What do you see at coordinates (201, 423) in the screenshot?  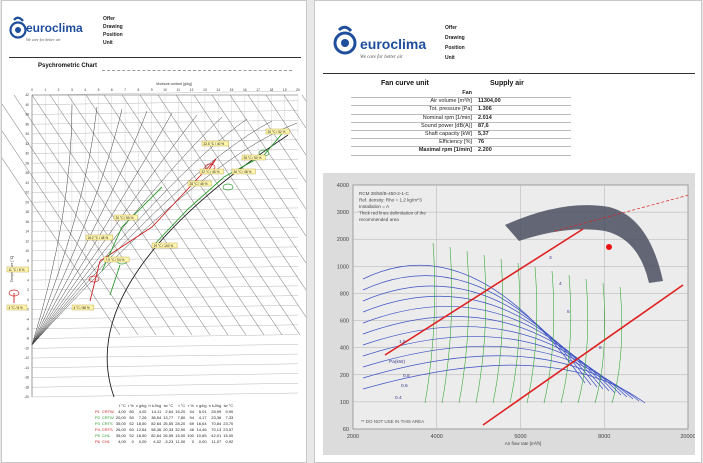 I see `process-table-cell: 16,64` at bounding box center [201, 423].